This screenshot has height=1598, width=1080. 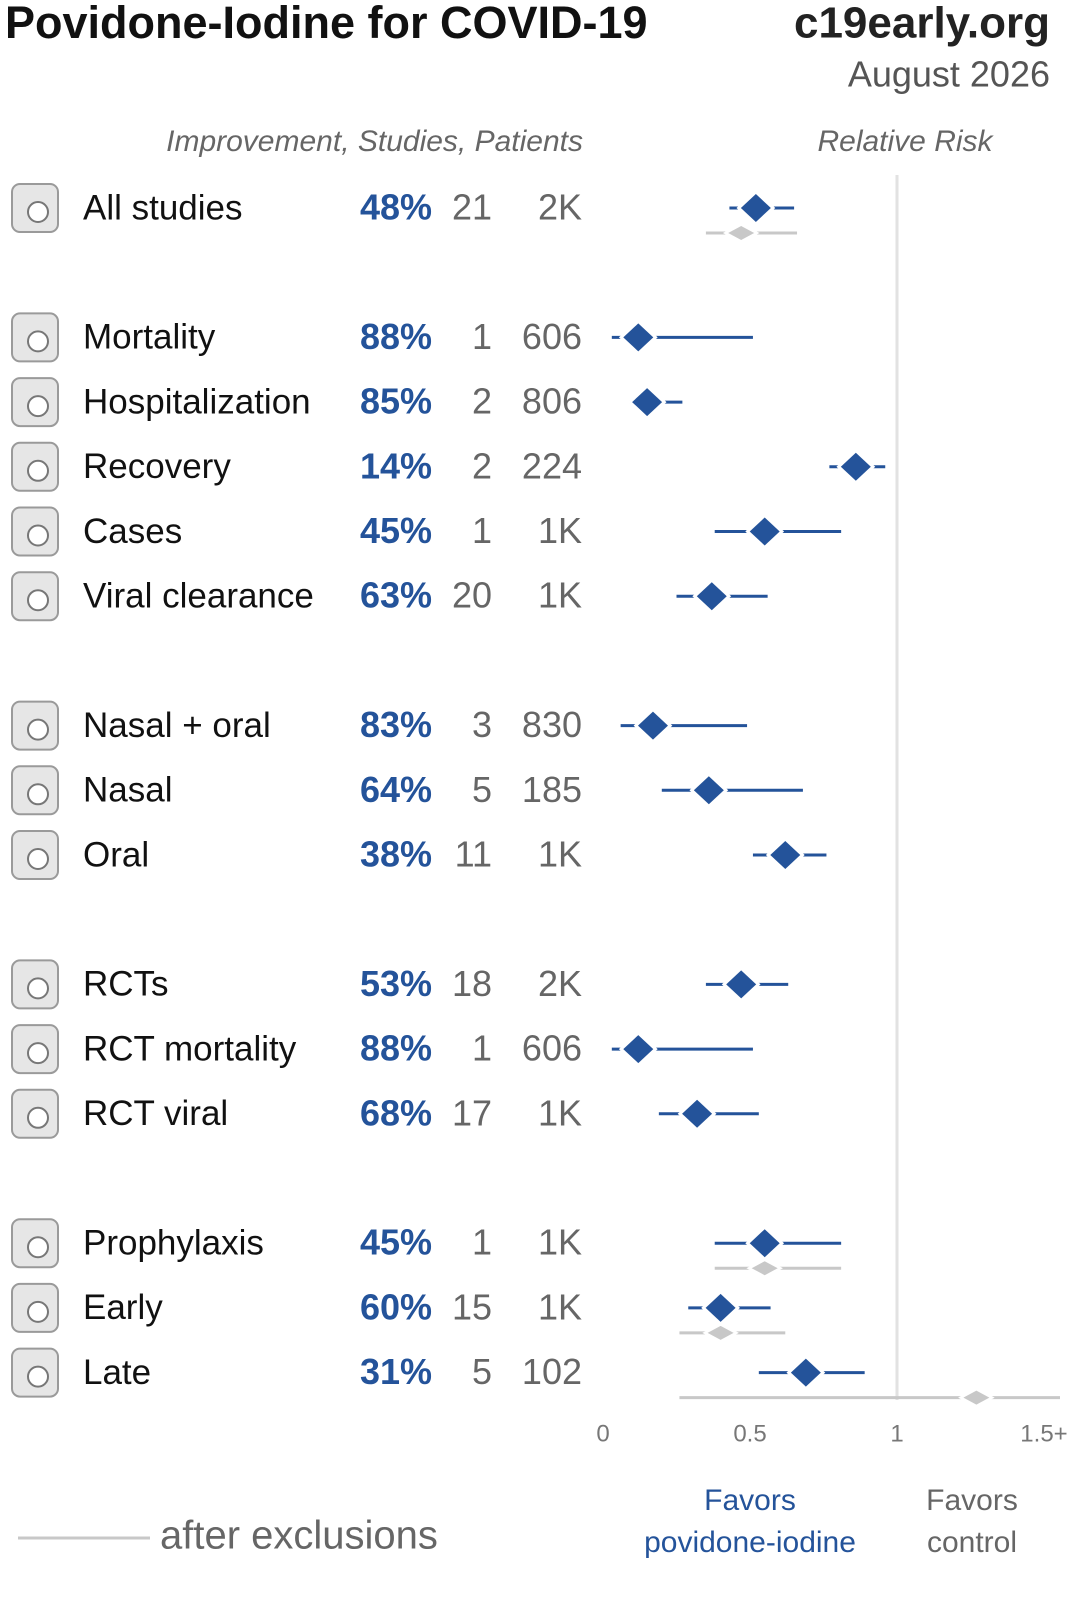 I want to click on improvement: 85%, so click(x=396, y=401).